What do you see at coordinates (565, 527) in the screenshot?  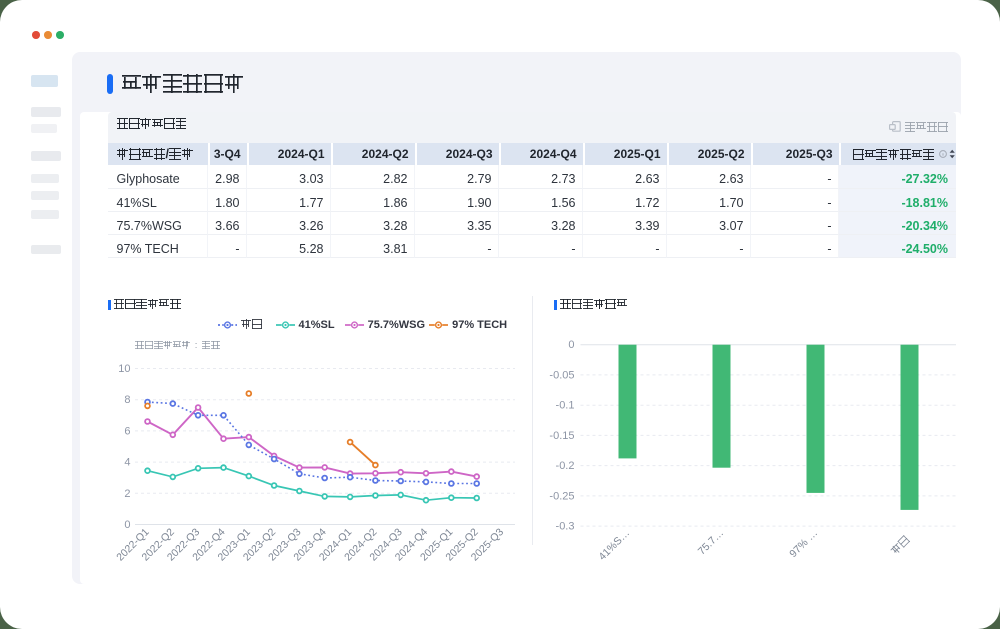 I see `svg-text: -0.3` at bounding box center [565, 527].